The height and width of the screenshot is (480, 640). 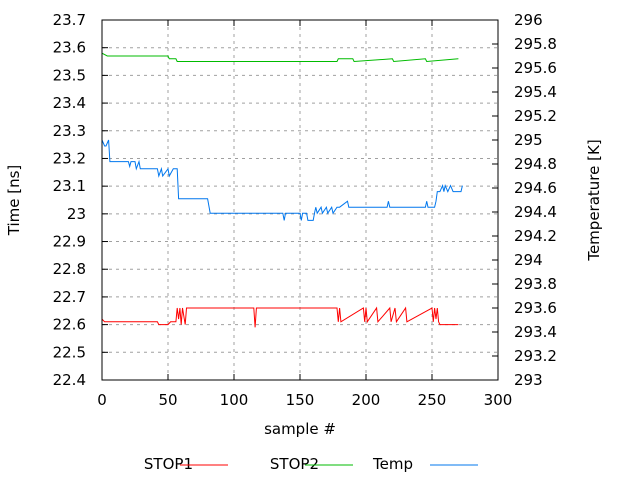 What do you see at coordinates (69, 48) in the screenshot?
I see `y-tick-label: 23.6` at bounding box center [69, 48].